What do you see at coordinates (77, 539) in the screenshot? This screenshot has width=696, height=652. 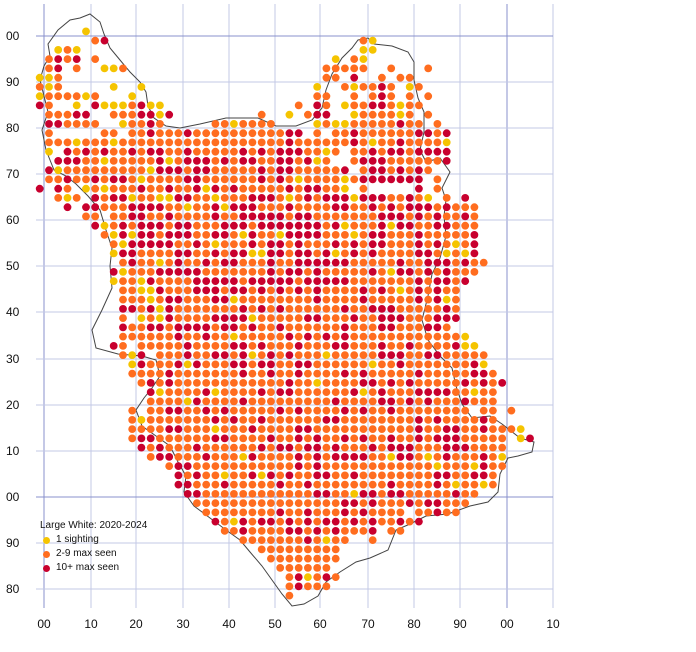 I see `legend-label: 1 sighting` at bounding box center [77, 539].